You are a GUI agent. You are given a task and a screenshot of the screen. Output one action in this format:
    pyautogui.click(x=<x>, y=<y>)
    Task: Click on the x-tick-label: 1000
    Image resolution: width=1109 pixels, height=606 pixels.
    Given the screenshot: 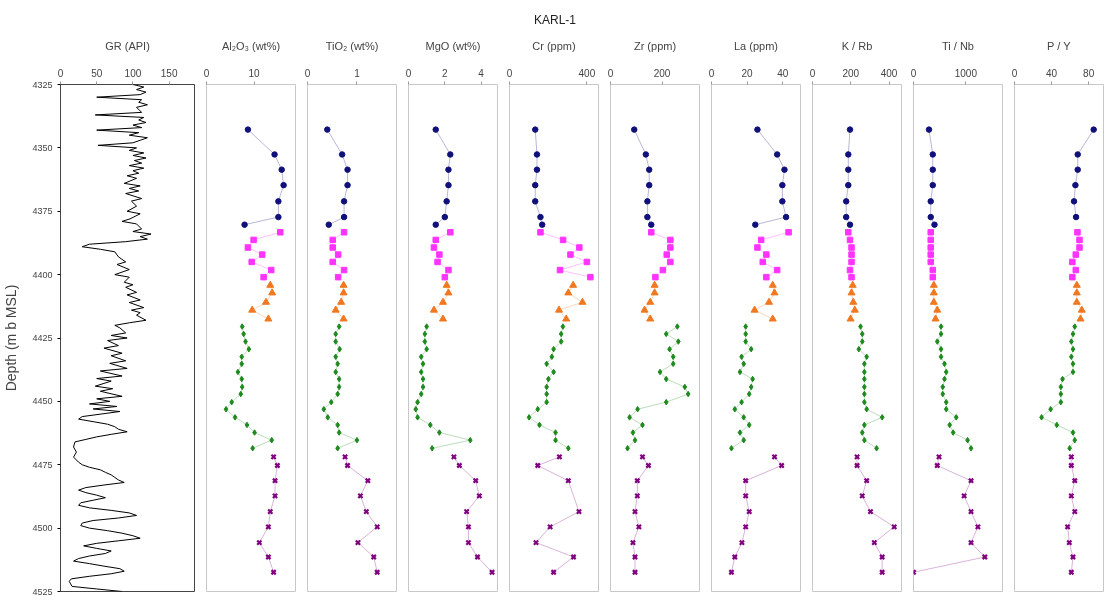 What is the action you would take?
    pyautogui.click(x=966, y=73)
    